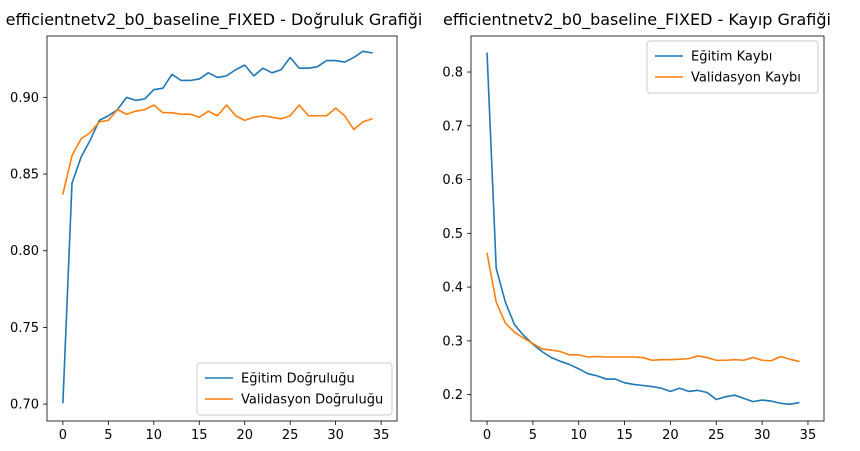  Describe the element at coordinates (746, 78) in the screenshot. I see `legend-label-validasyon-kaybi: Validasyon Kaybı` at that location.